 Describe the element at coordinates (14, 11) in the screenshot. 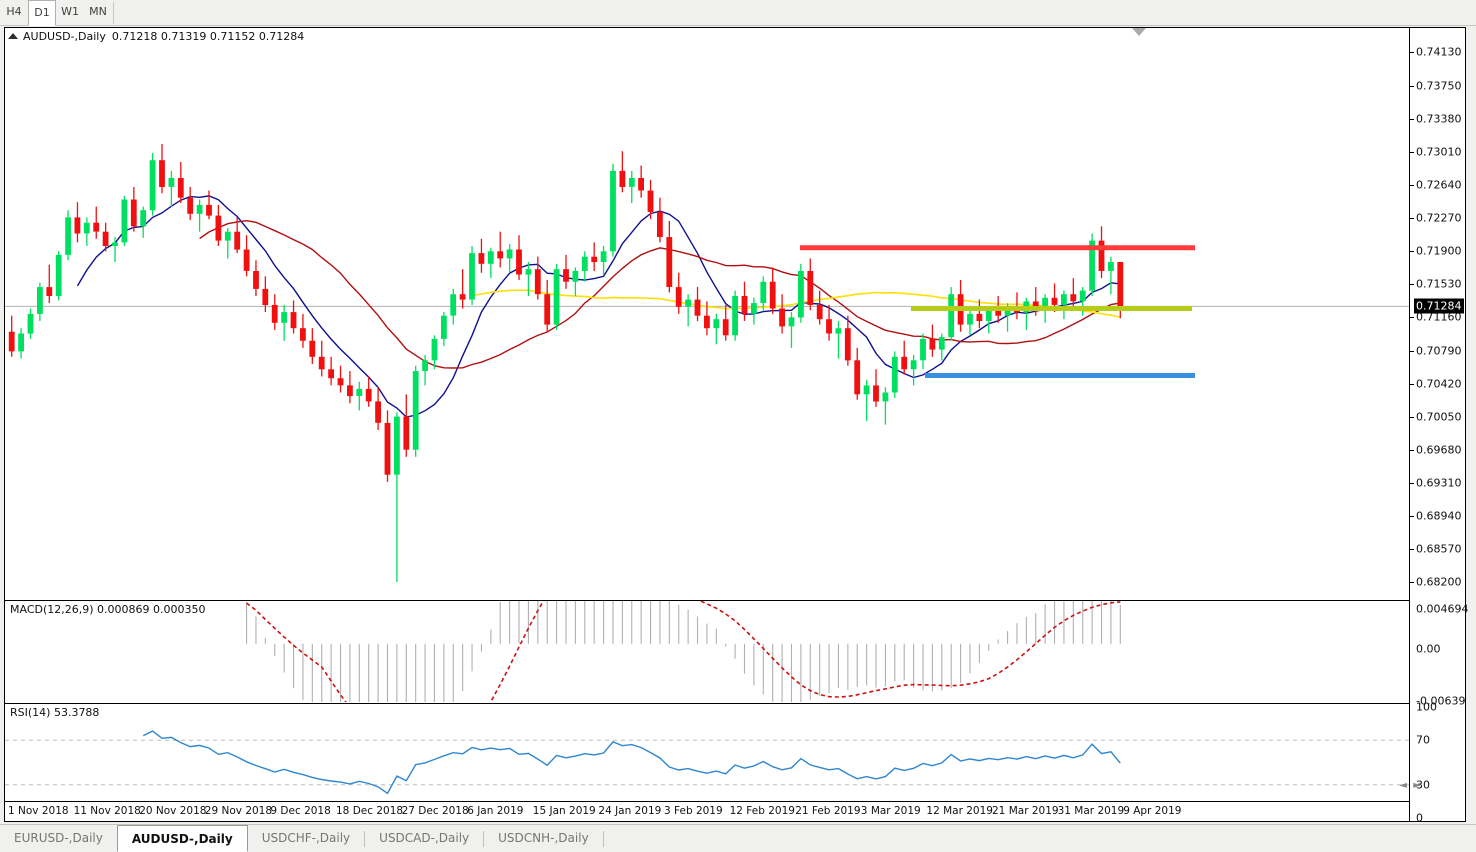

I see `timeframe-h4: H4` at that location.